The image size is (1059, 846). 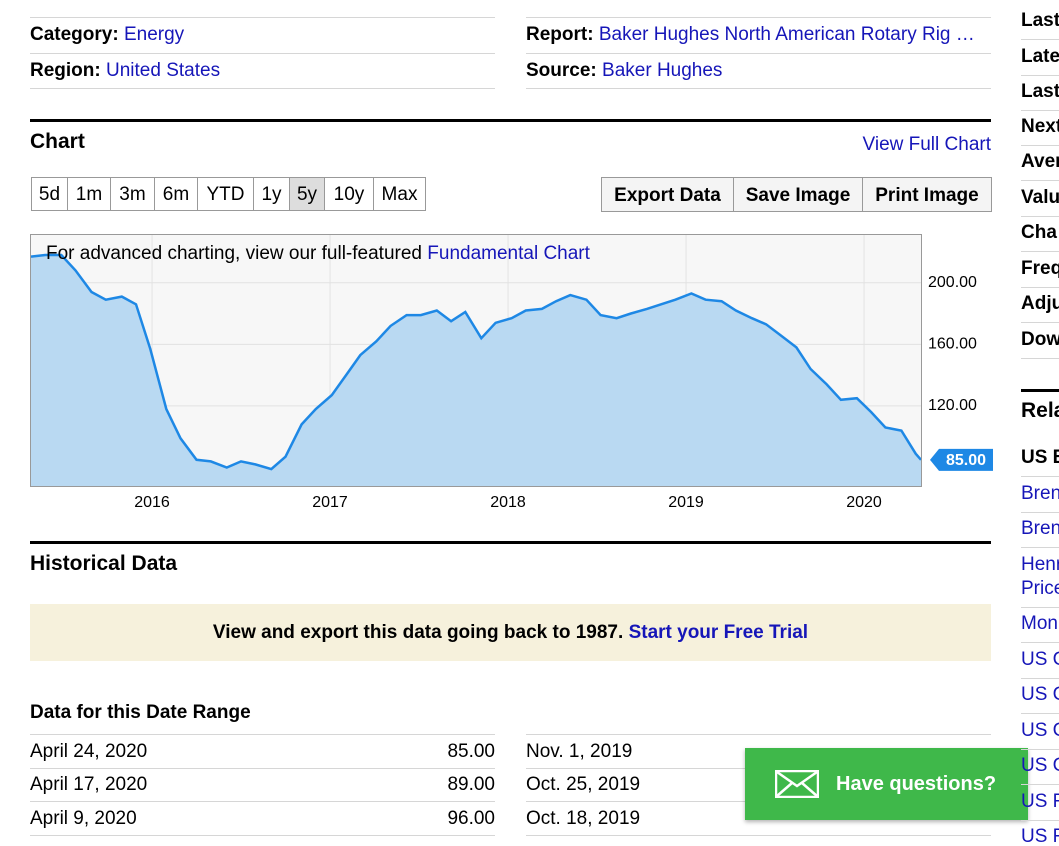 I want to click on related-link: Mon, so click(x=1039, y=623).